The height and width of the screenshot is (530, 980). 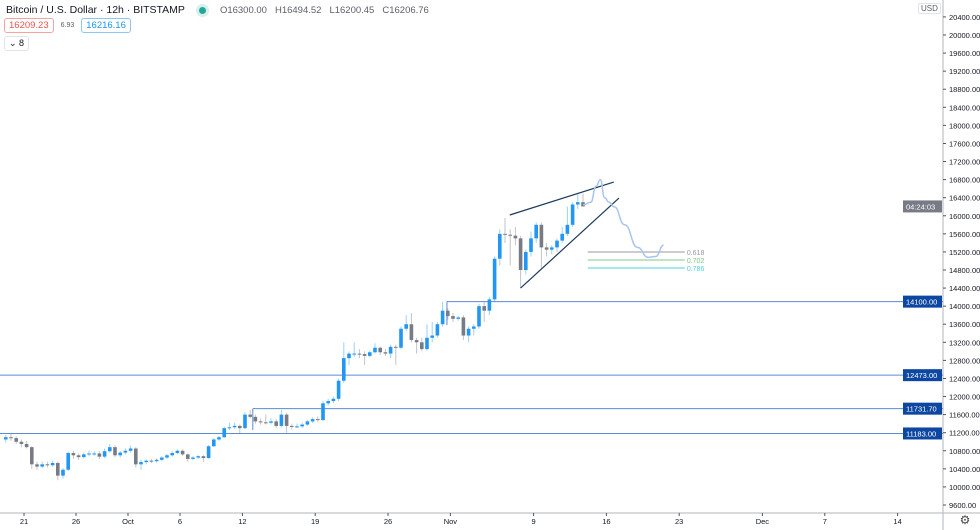 I want to click on wedge-trendline, so click(x=561, y=198).